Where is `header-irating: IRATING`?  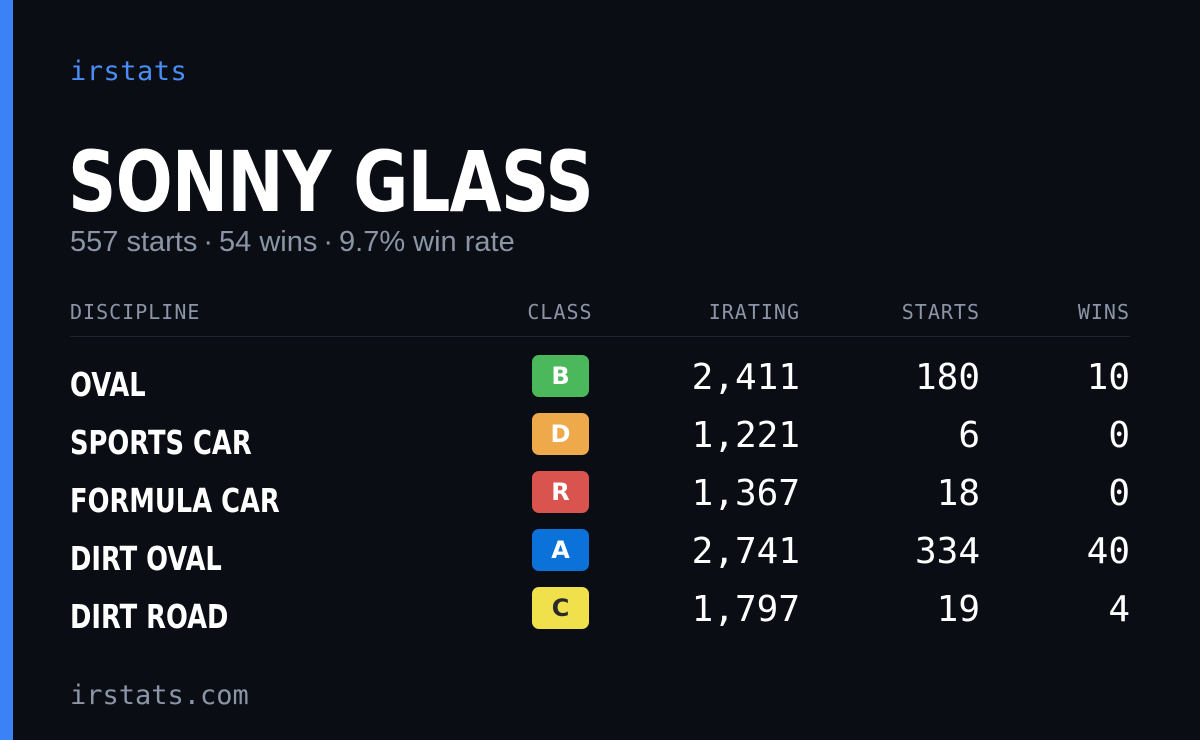 header-irating: IRATING is located at coordinates (754, 312).